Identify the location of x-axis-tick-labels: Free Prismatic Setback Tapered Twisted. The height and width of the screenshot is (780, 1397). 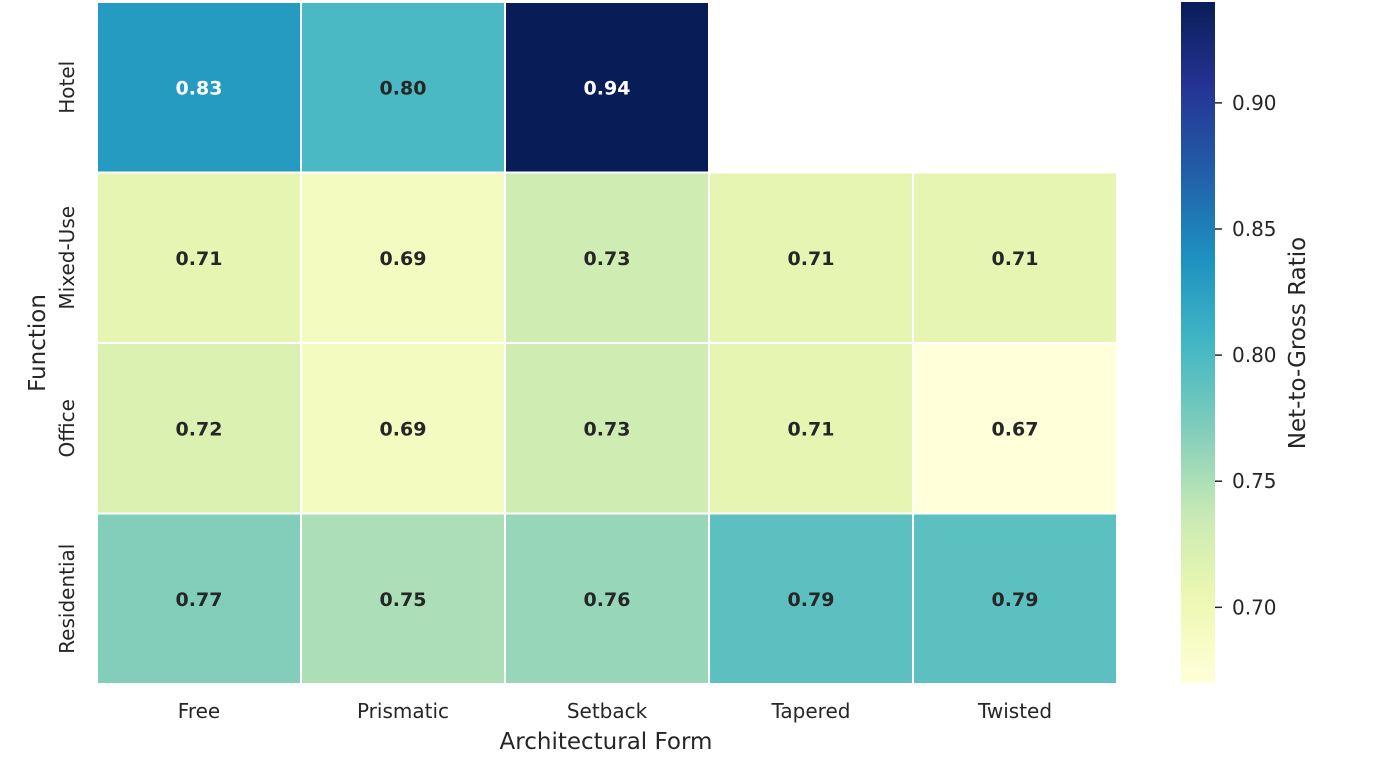
(615, 711).